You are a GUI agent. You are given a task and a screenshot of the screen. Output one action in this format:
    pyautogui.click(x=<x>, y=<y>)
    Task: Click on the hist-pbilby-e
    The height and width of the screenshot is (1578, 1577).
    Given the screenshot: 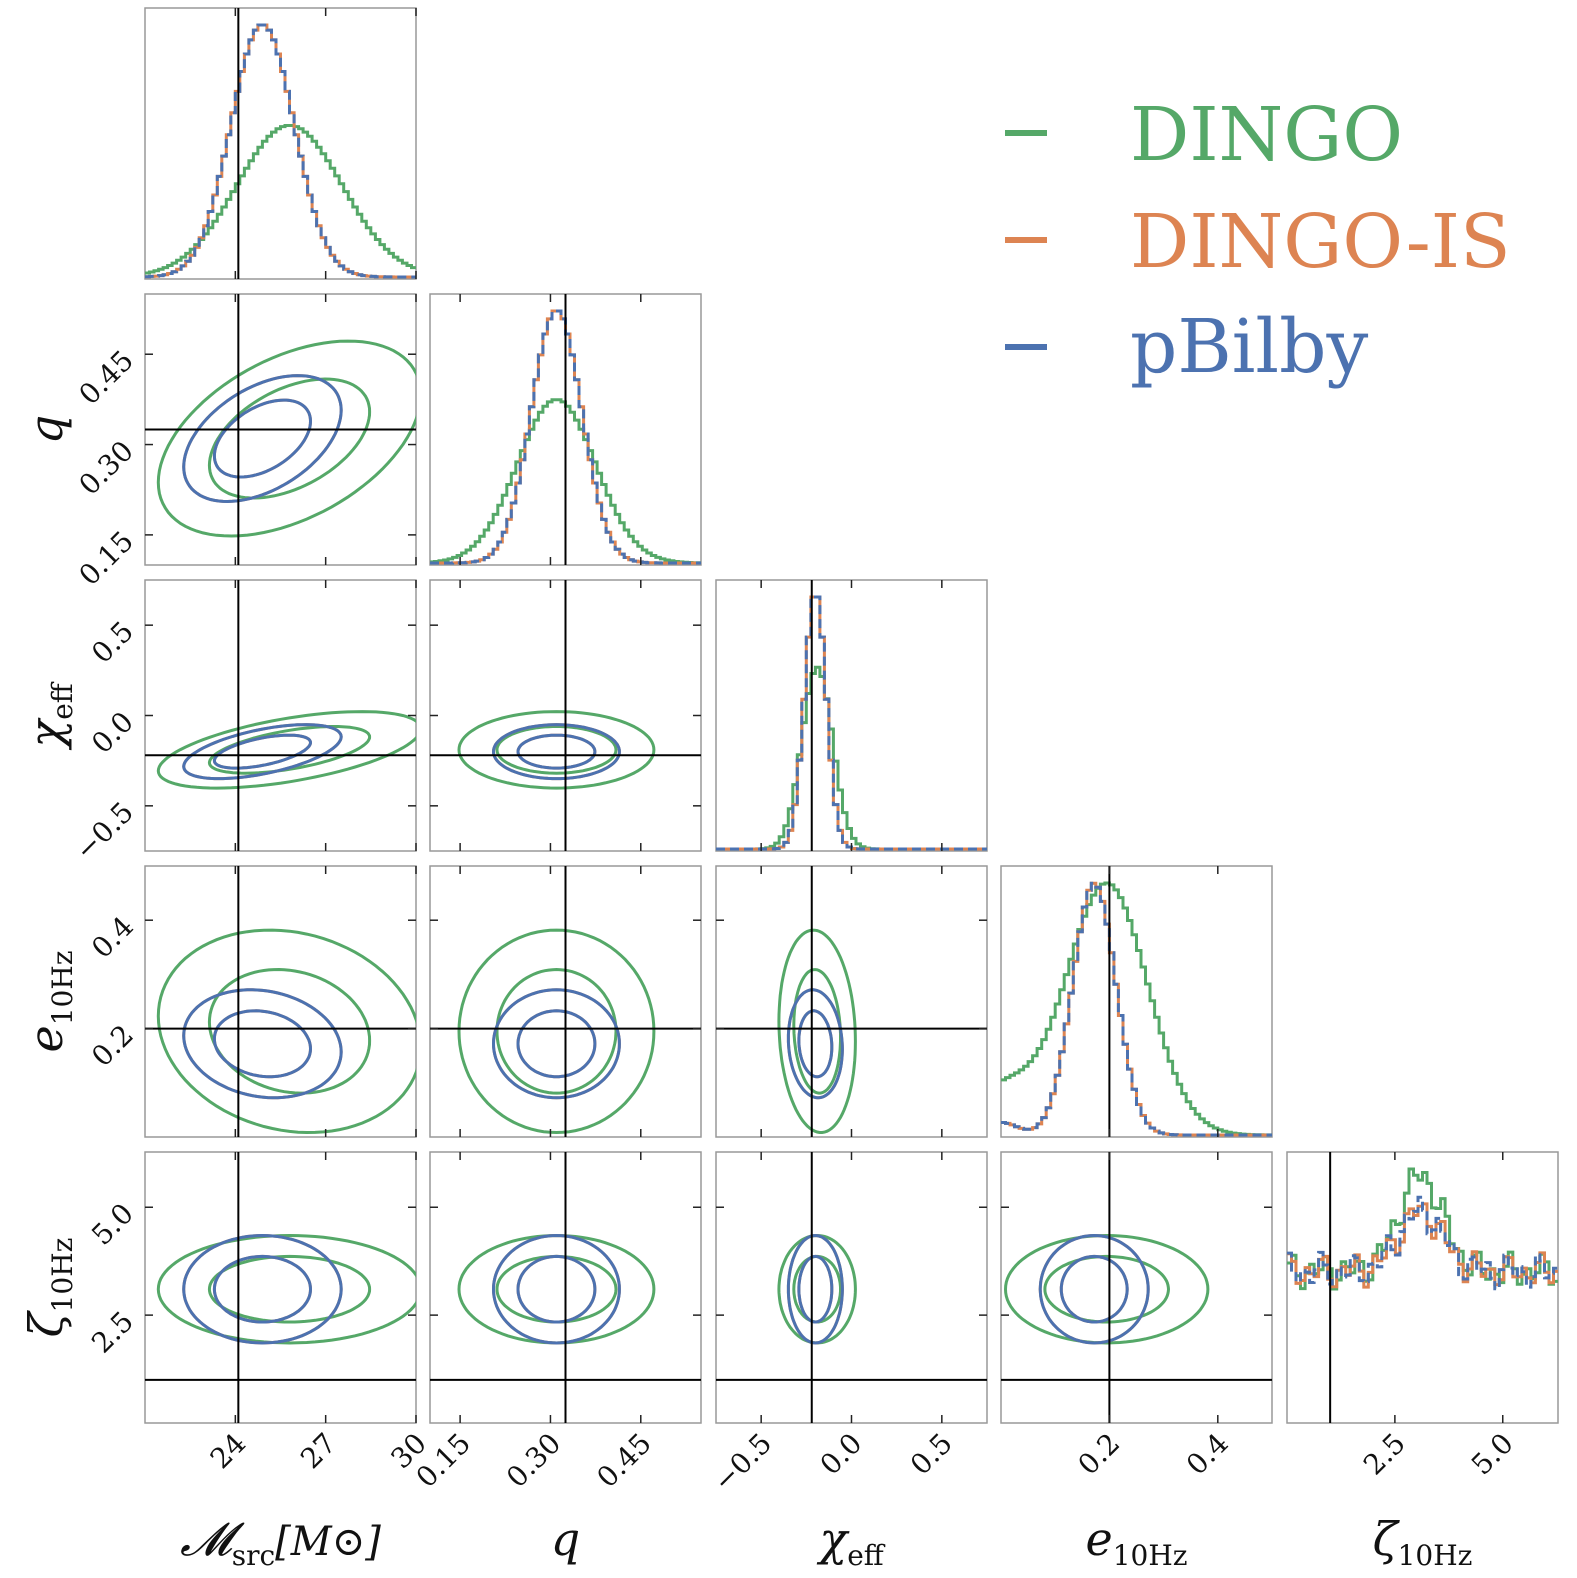 What is the action you would take?
    pyautogui.click(x=1136, y=1009)
    